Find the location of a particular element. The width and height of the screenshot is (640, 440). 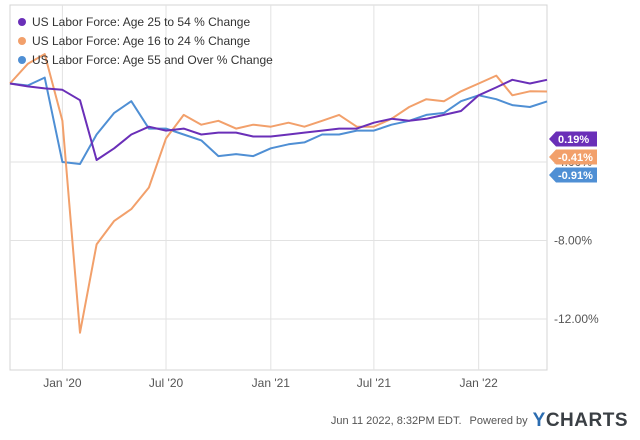

legend-item-16-24: US Labor Force: Age 16 to 24 % Change is located at coordinates (145, 40).